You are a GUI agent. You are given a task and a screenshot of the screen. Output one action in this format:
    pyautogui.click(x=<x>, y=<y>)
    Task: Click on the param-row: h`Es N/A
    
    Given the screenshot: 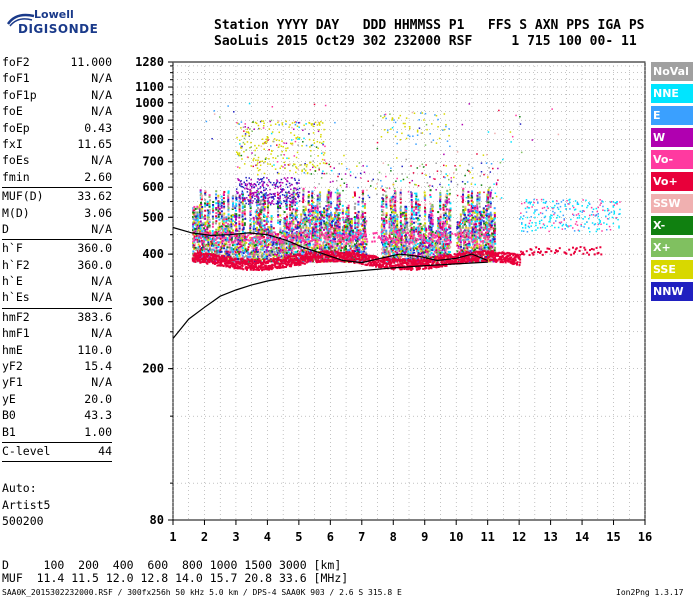 What is the action you would take?
    pyautogui.click(x=57, y=297)
    